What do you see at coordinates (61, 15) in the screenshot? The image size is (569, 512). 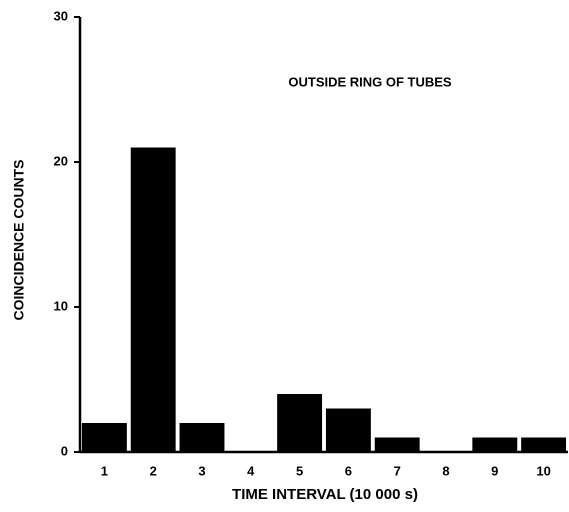 I see `y-tick-label: 30` at bounding box center [61, 15].